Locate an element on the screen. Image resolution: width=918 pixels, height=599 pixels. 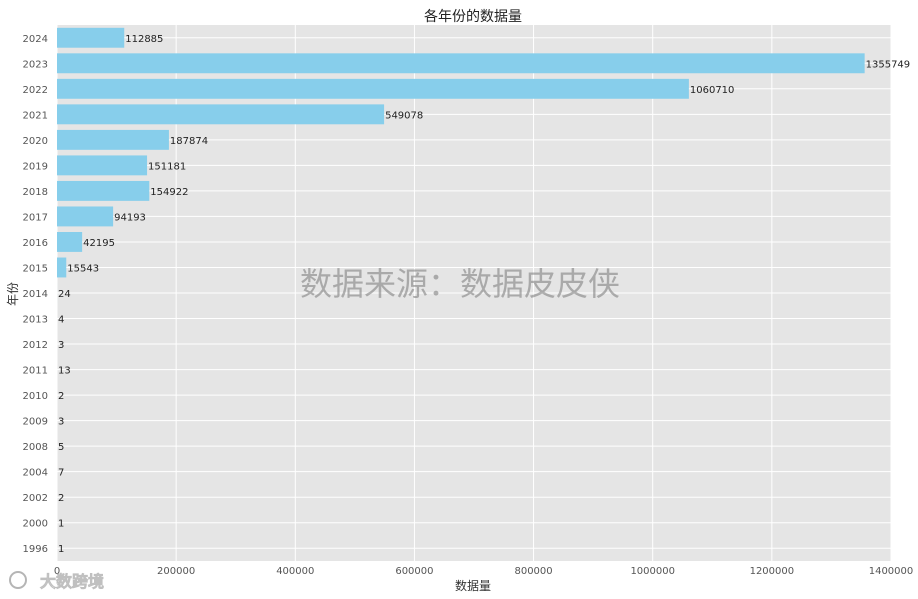
y-tick-label: 2017 is located at coordinates (35, 217).